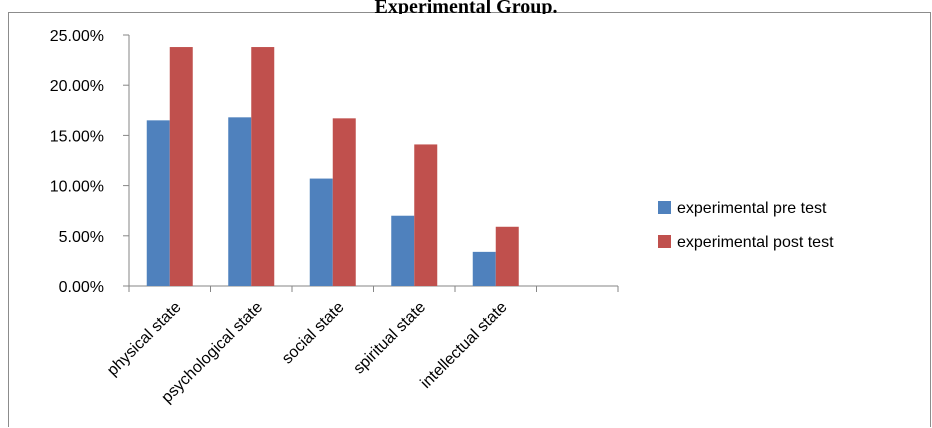 The image size is (932, 428). I want to click on x-category-label: social state, so click(313, 333).